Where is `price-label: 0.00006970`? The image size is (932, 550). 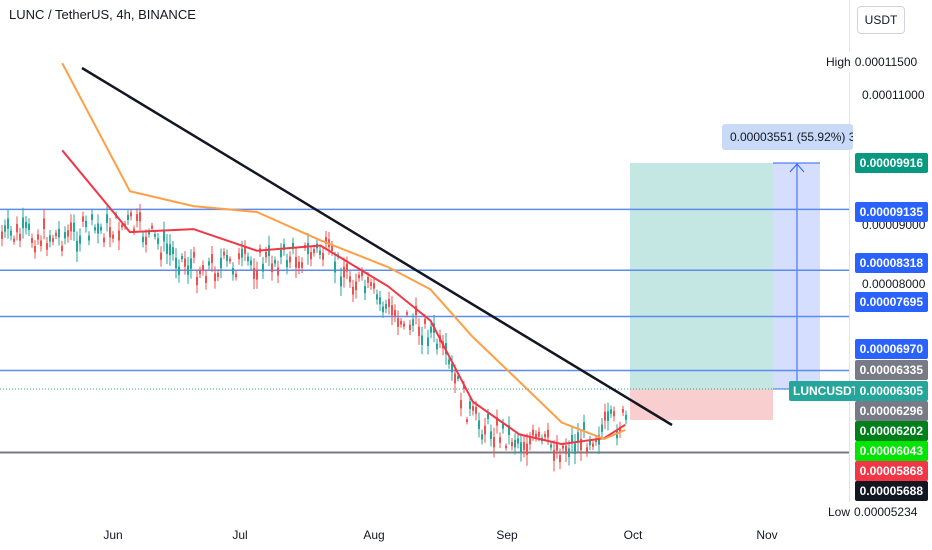 price-label: 0.00006970 is located at coordinates (891, 349).